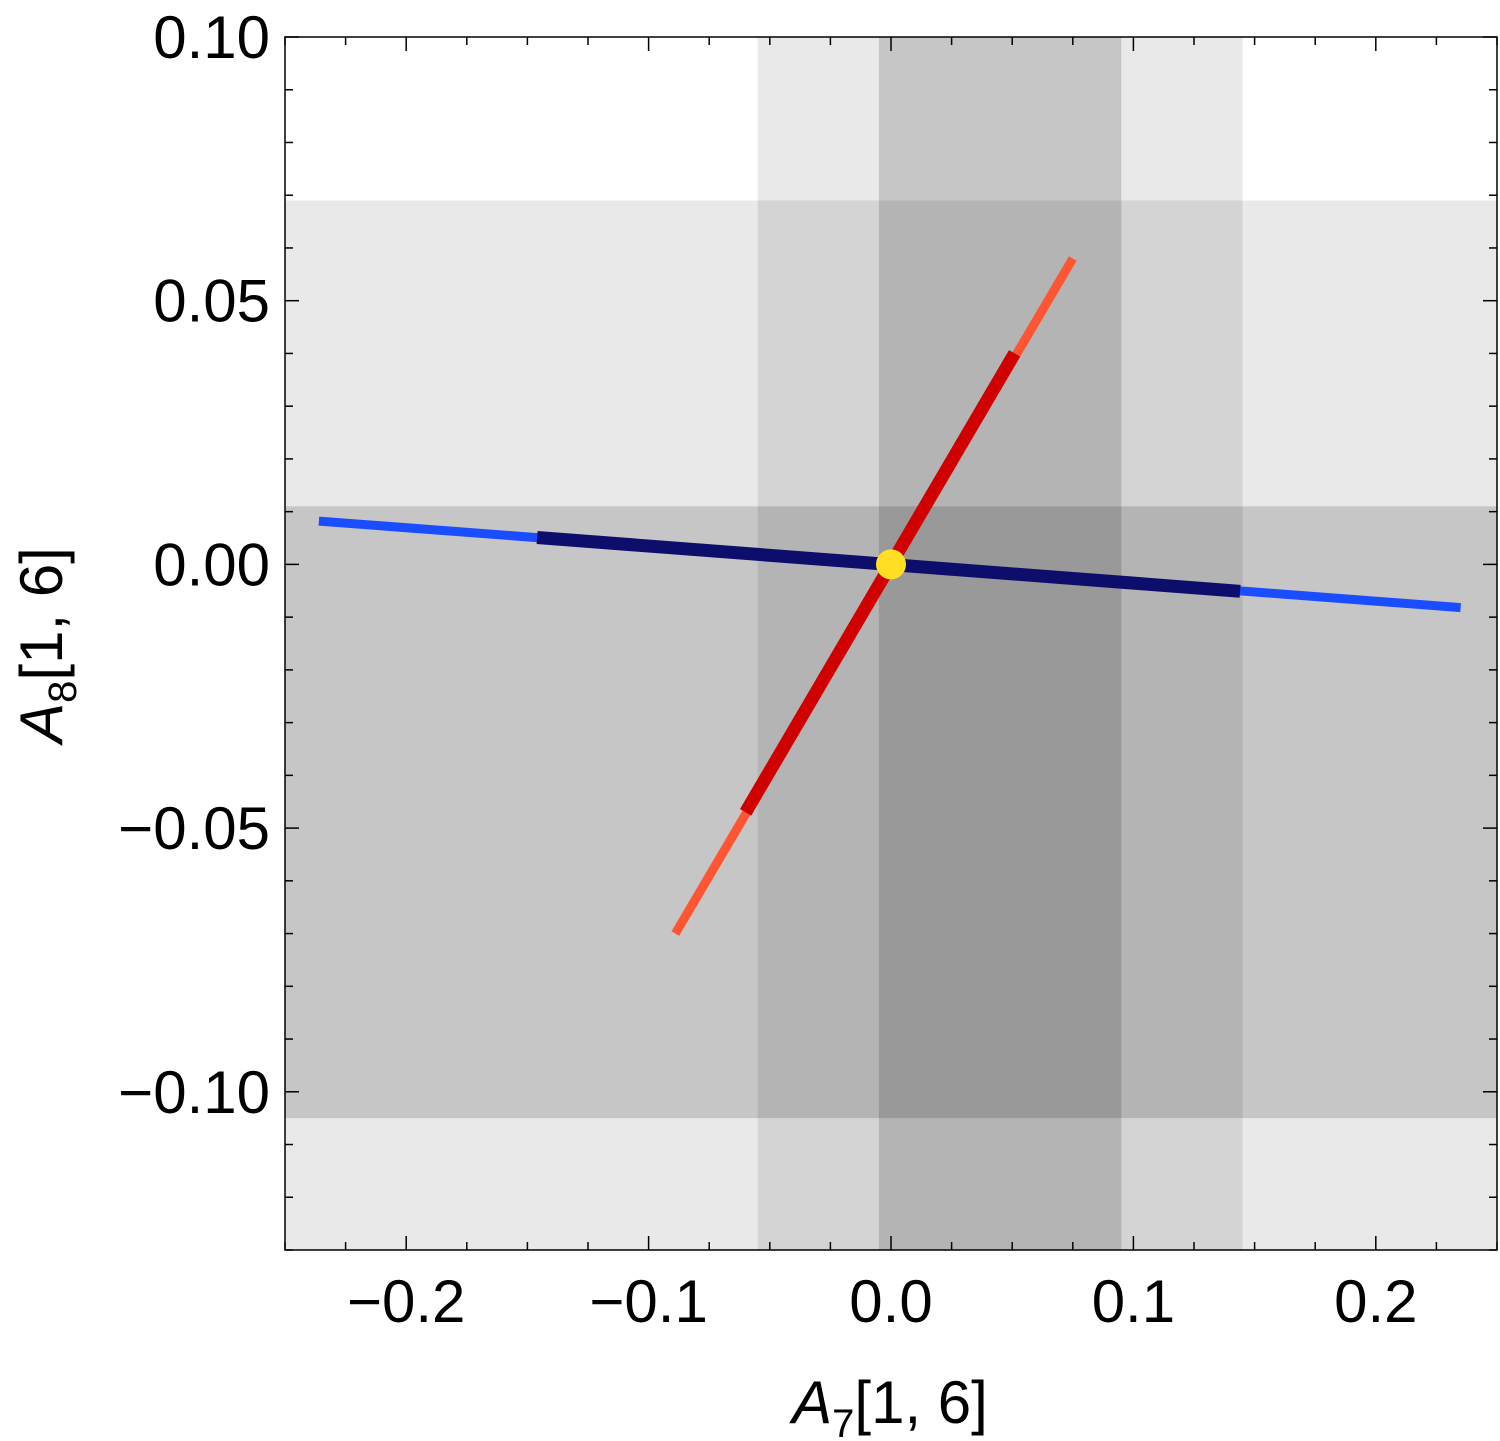 This screenshot has height=1441, width=1500. What do you see at coordinates (890, 1301) in the screenshot?
I see `x-tick-label: 0.0` at bounding box center [890, 1301].